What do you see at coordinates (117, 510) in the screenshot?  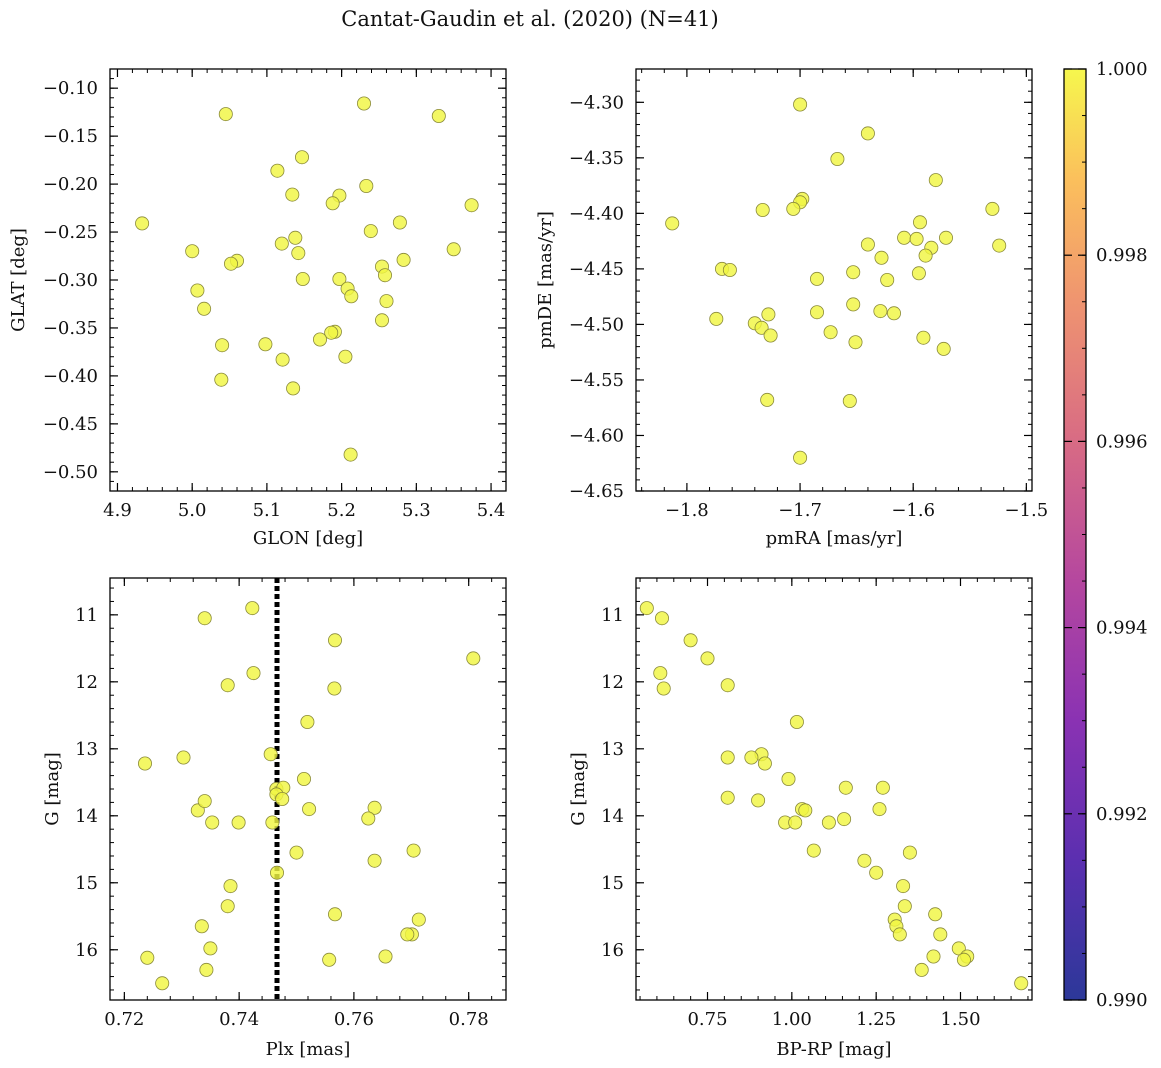 I see `x-tick-label: 4.9` at bounding box center [117, 510].